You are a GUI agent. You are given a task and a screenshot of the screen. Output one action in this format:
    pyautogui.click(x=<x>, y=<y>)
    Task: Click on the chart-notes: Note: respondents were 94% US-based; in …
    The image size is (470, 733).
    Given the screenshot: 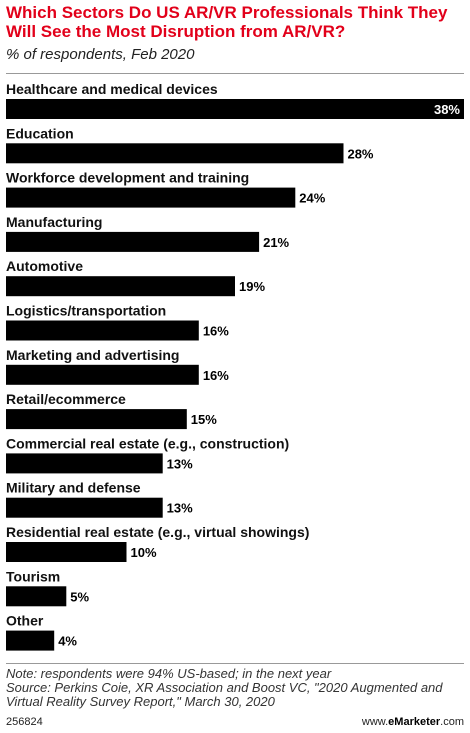 What is the action you would take?
    pyautogui.click(x=236, y=688)
    